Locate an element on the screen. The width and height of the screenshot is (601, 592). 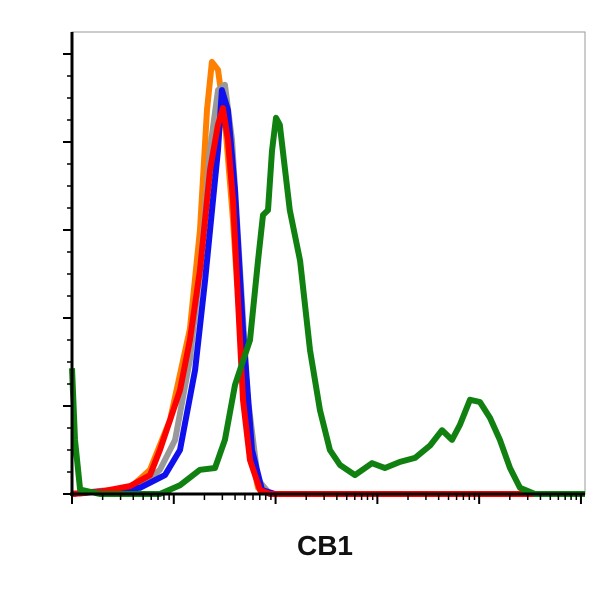
x-axis-label: CB1 is located at coordinates (325, 545).